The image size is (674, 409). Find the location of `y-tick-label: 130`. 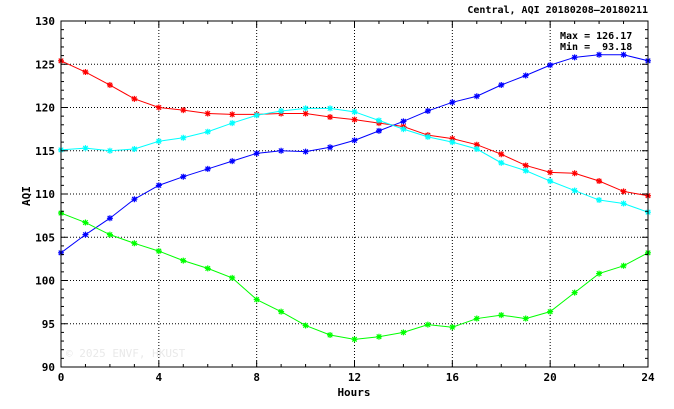

y-tick-label: 130 is located at coordinates (45, 21).